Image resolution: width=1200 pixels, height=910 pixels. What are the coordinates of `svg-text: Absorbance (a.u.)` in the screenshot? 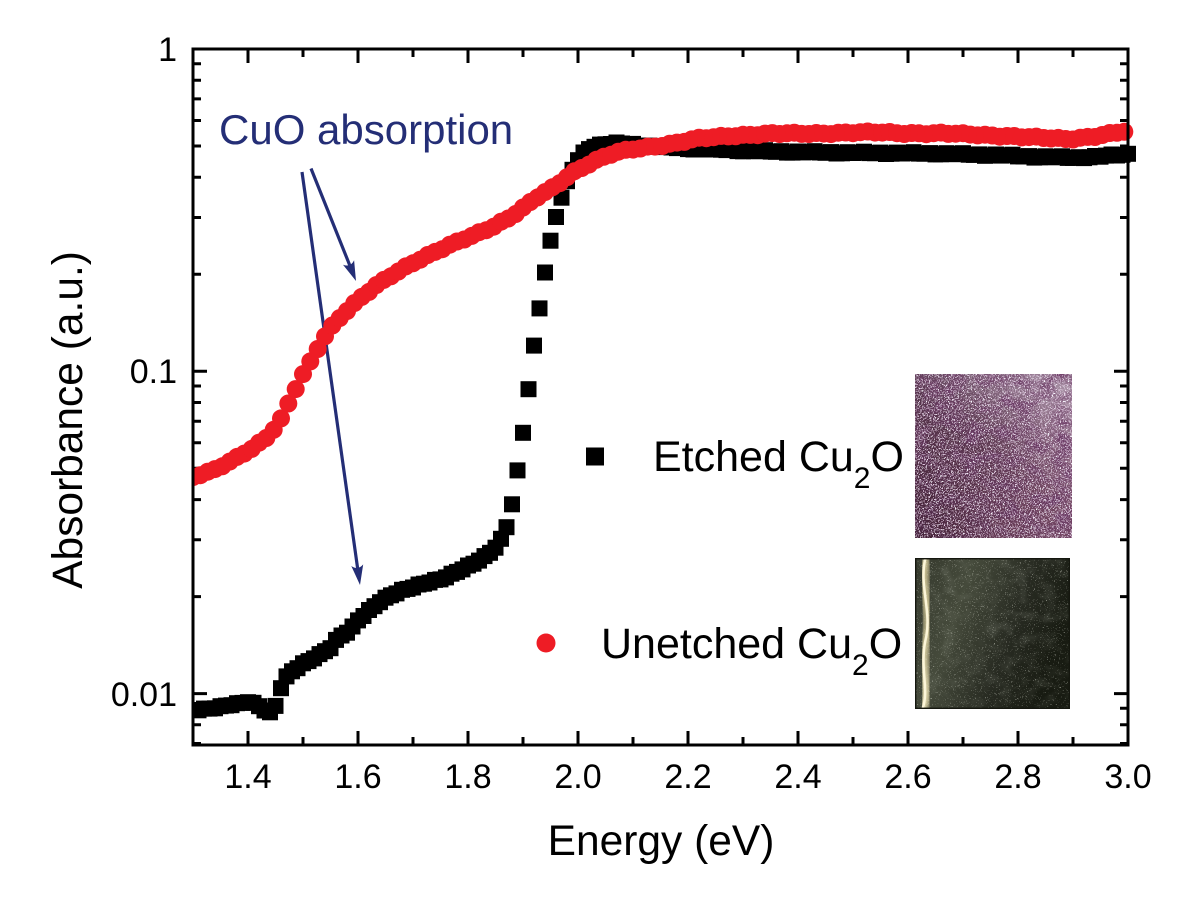 It's located at (68, 420).